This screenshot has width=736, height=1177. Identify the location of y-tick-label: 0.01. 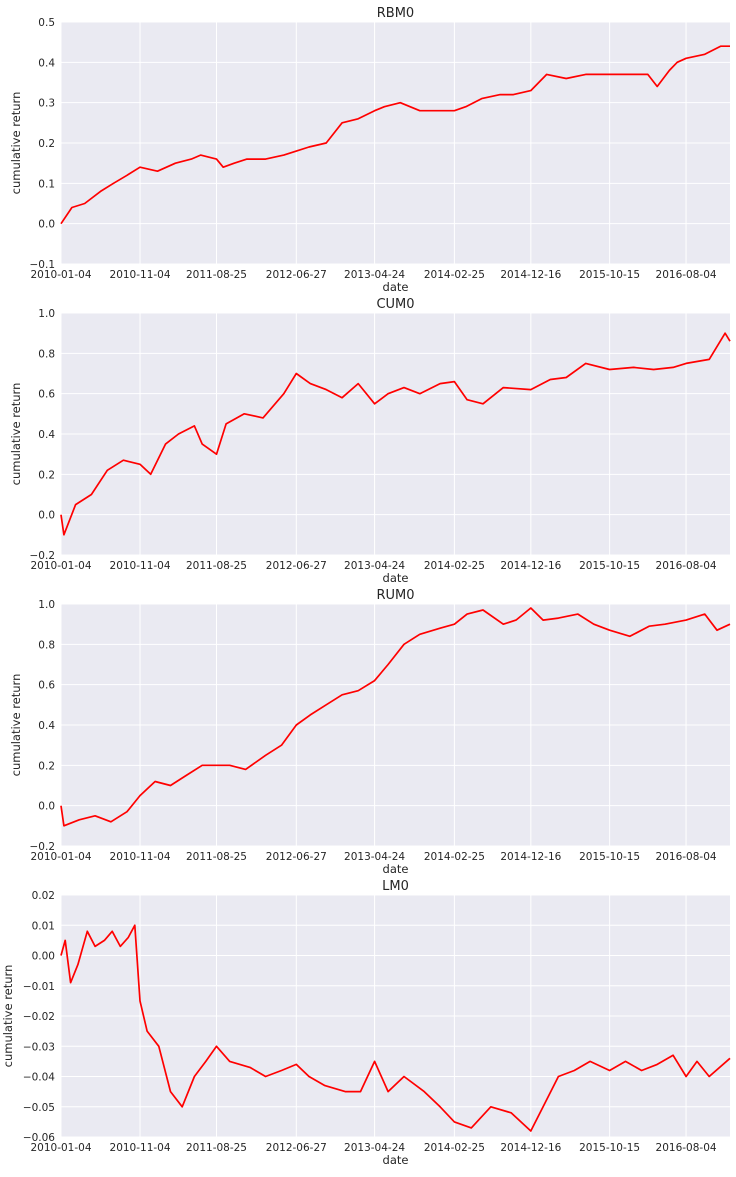
(43, 926).